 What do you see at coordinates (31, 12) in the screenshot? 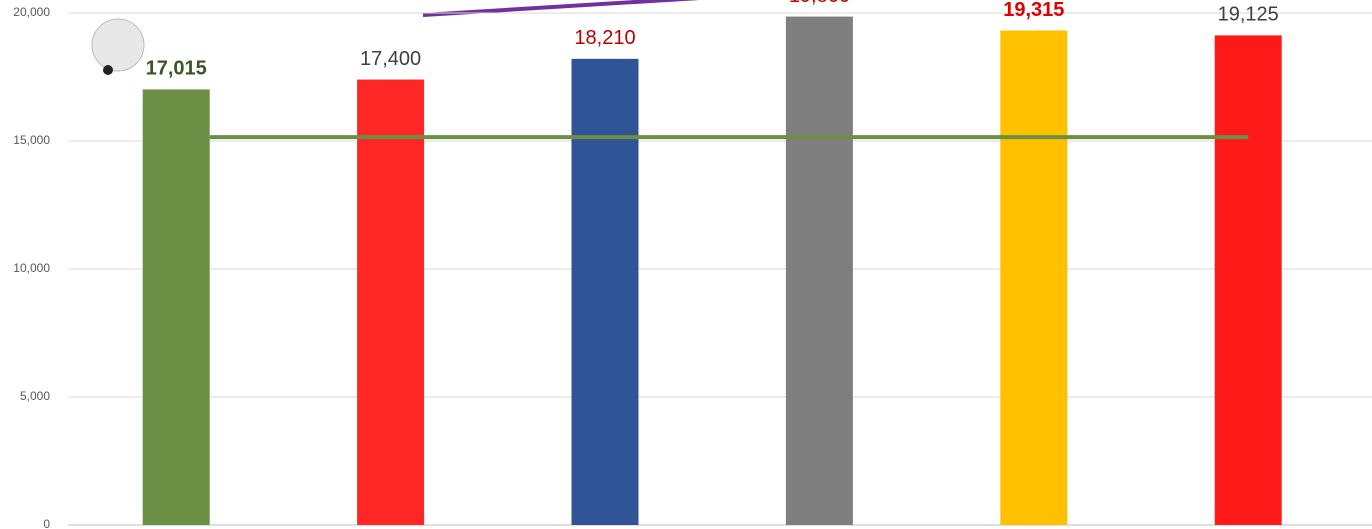
I see `y-tick-label: 20,000` at bounding box center [31, 12].